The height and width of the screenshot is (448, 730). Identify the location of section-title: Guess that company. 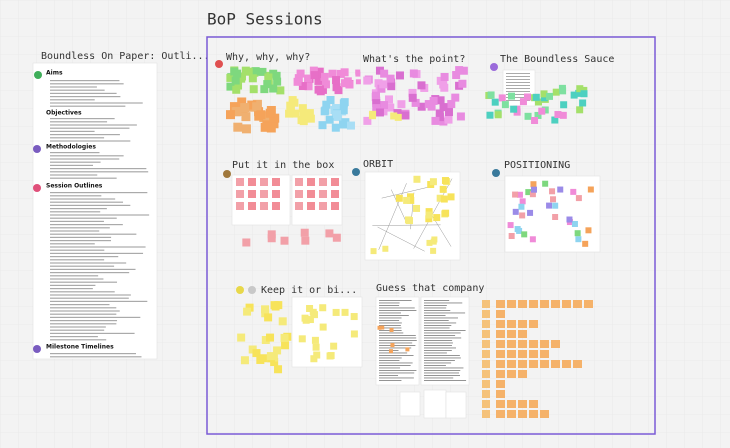
(430, 288).